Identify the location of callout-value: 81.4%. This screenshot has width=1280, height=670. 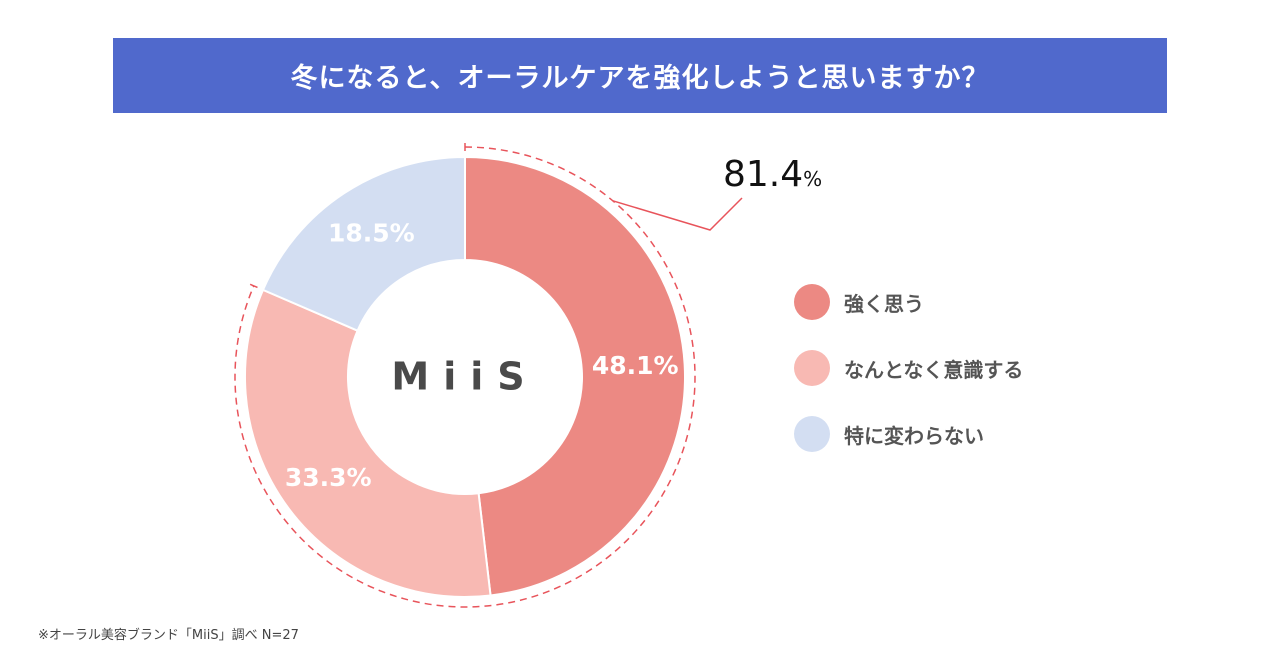
(772, 174).